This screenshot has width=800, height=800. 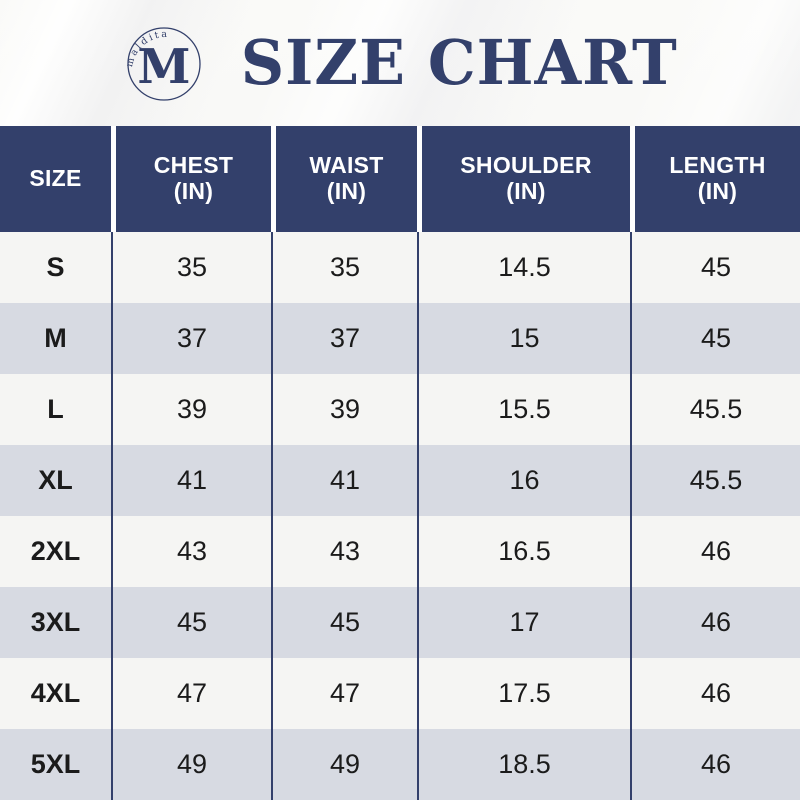 I want to click on cell-waist: 47, so click(x=344, y=693).